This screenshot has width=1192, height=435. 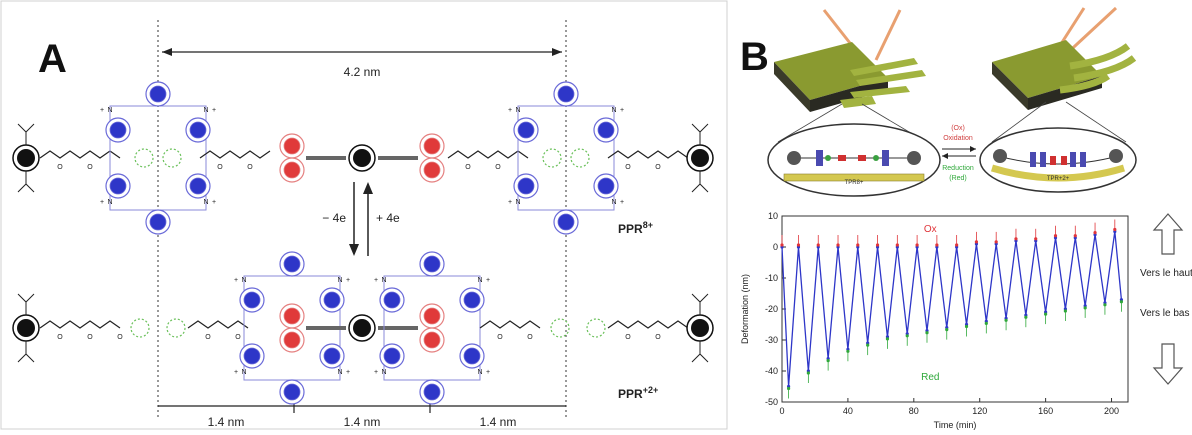 What do you see at coordinates (979, 411) in the screenshot?
I see `x-tick-label: 120` at bounding box center [979, 411].